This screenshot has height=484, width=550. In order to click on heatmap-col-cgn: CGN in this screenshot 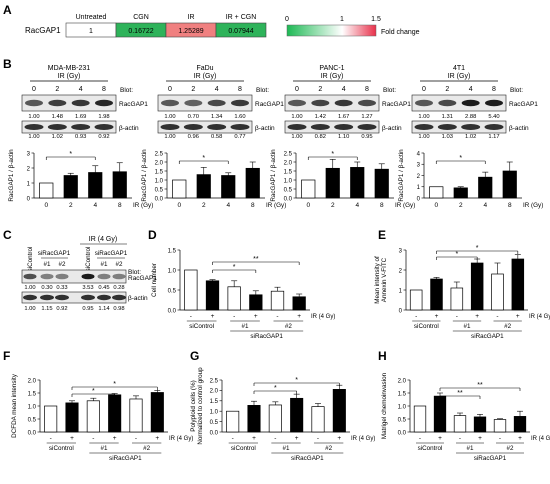, I will do `click(141, 17)`.